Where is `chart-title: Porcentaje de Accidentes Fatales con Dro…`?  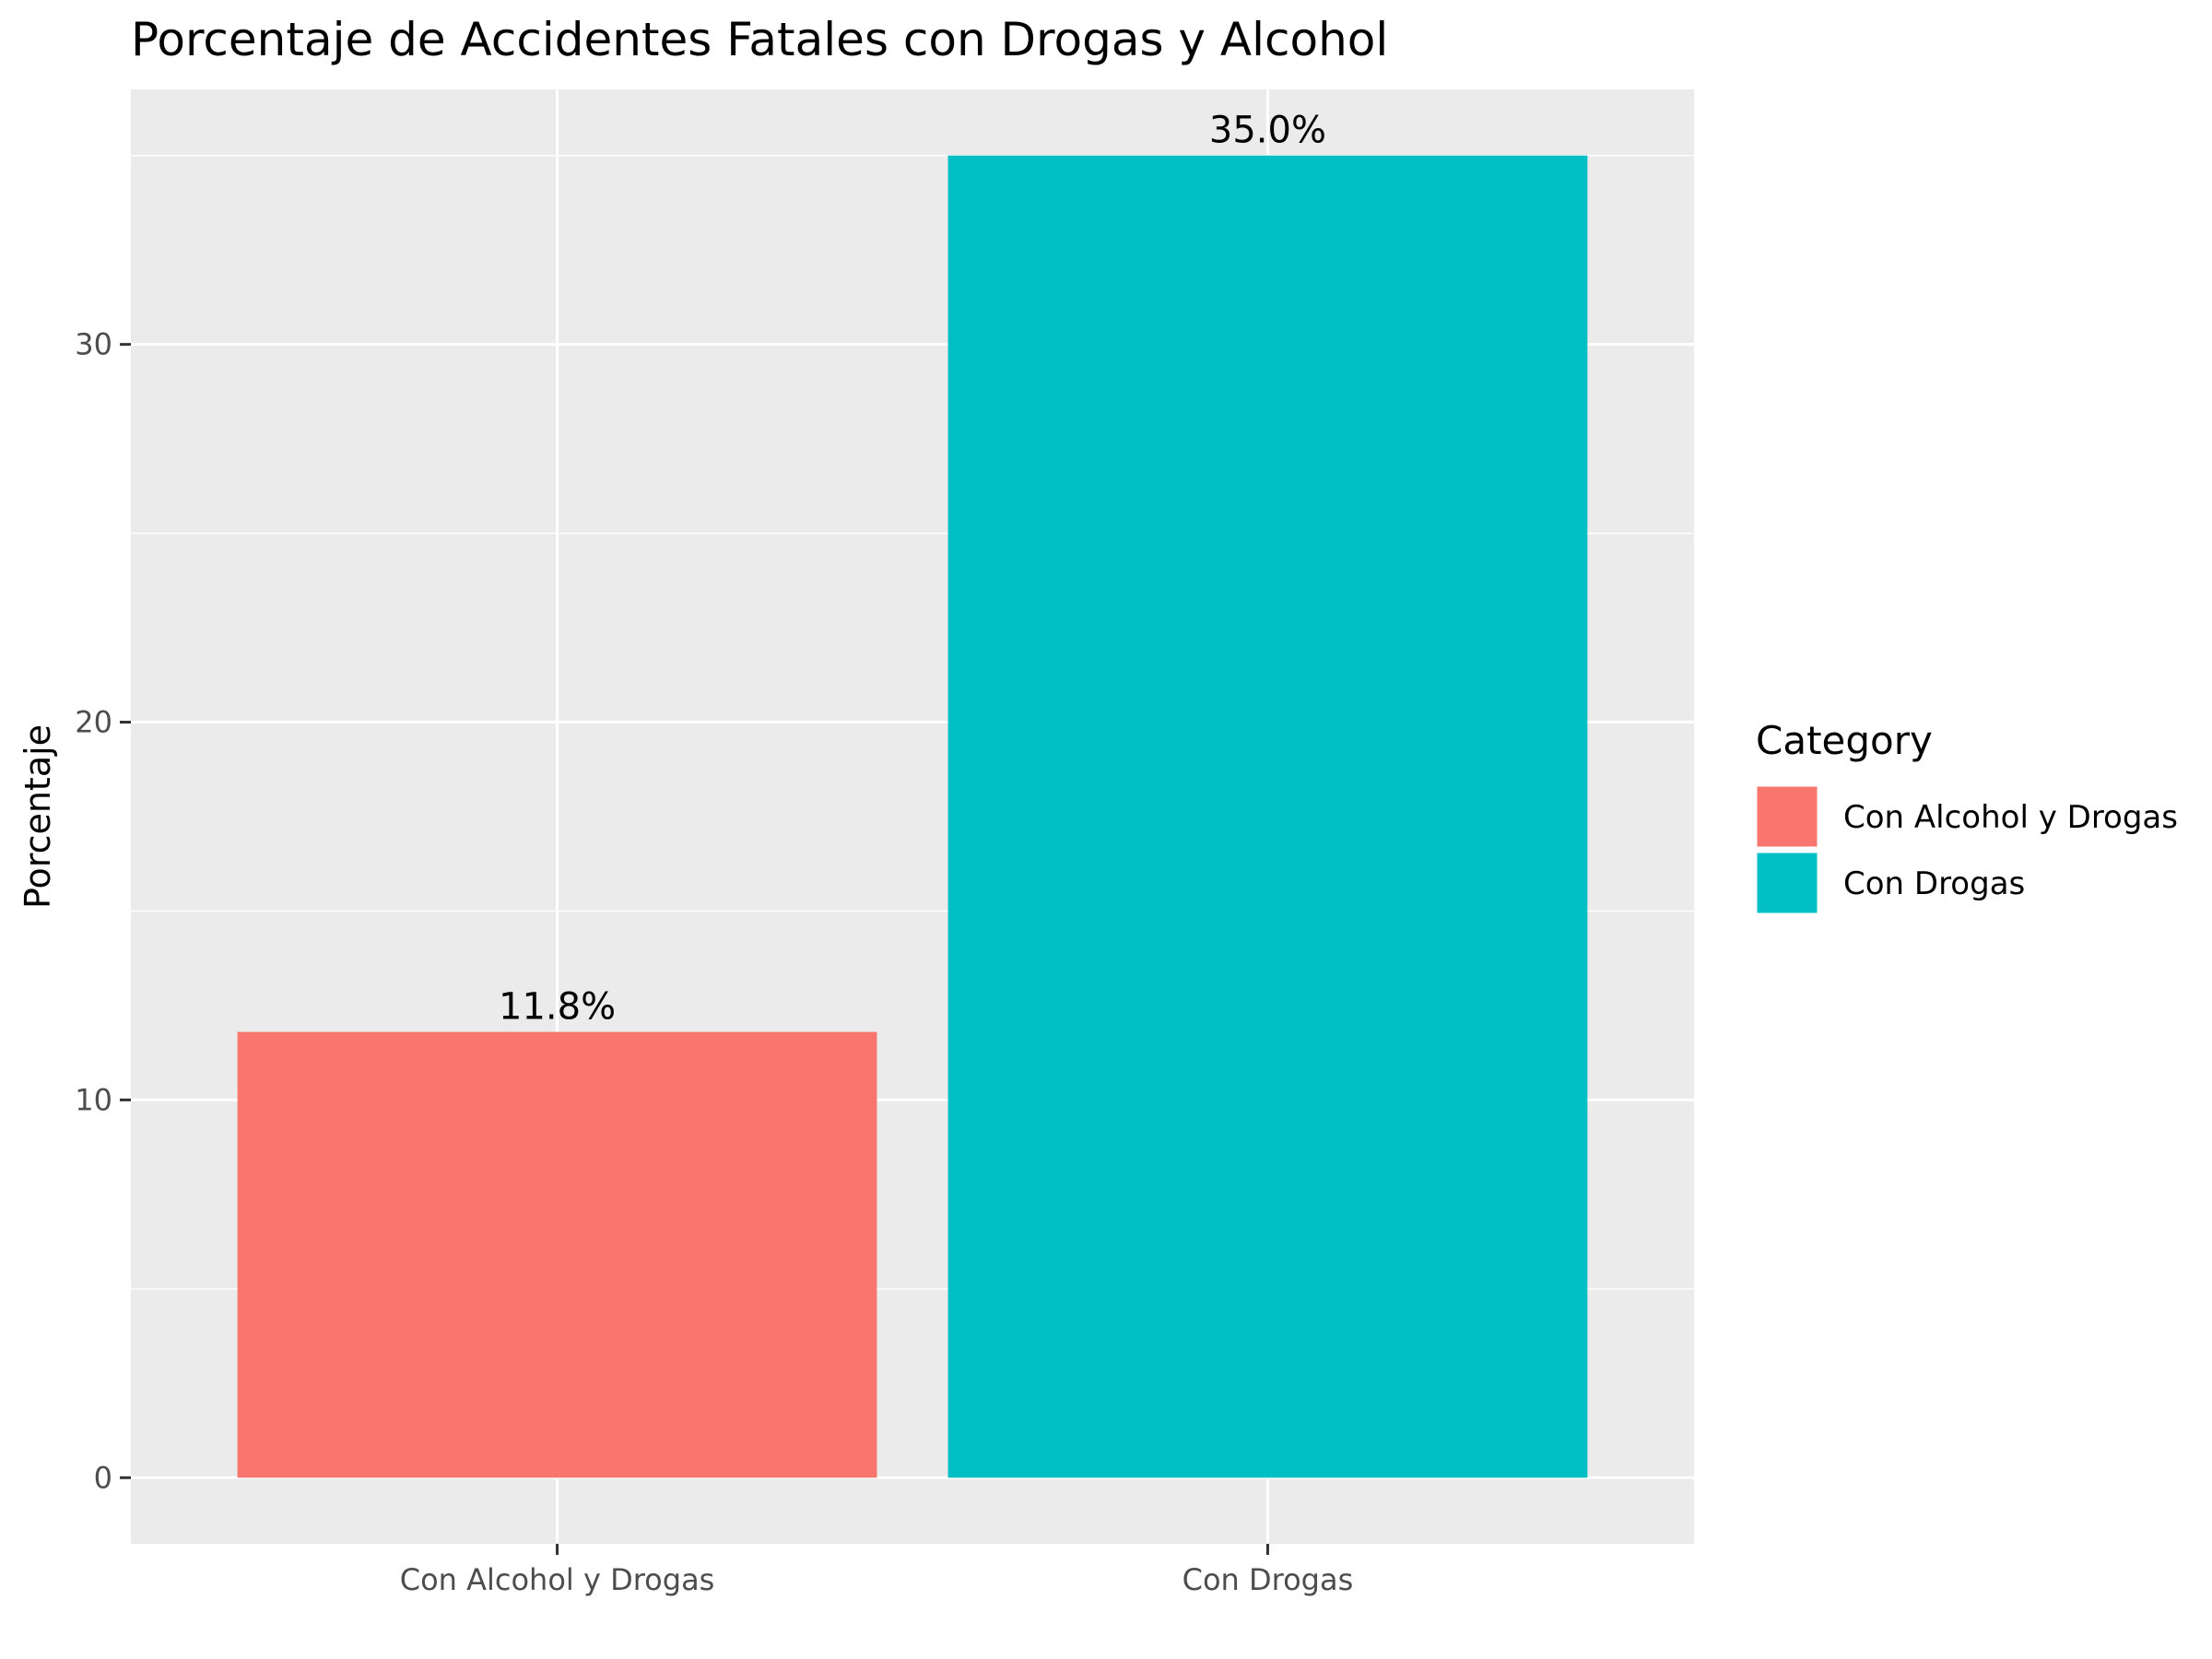
chart-title: Porcentaje de Accidentes Fatales con Dro… is located at coordinates (759, 39).